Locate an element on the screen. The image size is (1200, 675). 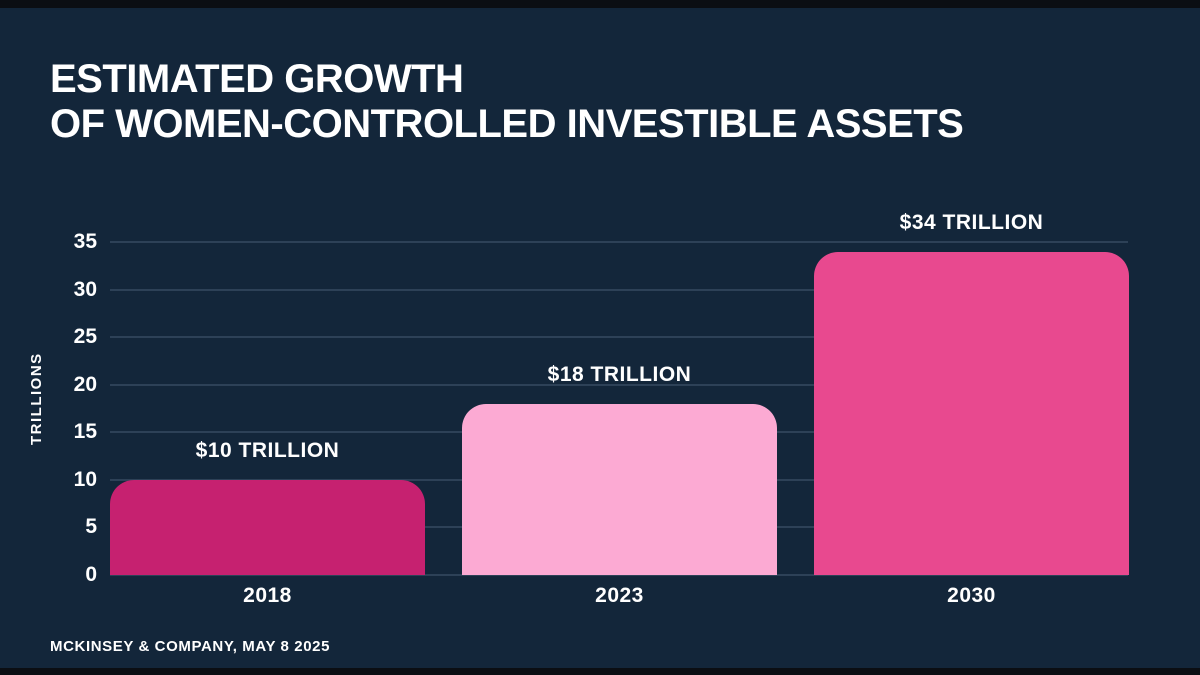
y-tick-label-30: 30 is located at coordinates (85, 289).